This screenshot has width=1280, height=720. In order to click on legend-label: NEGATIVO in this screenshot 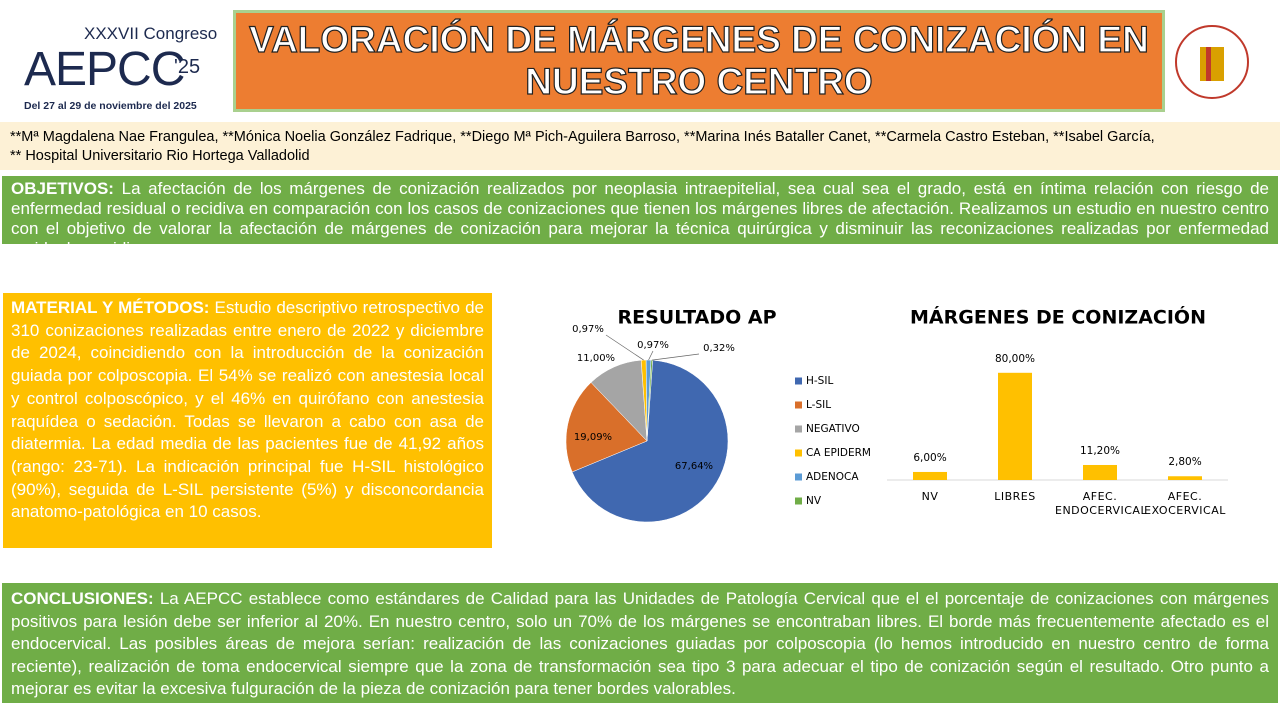, I will do `click(833, 429)`.